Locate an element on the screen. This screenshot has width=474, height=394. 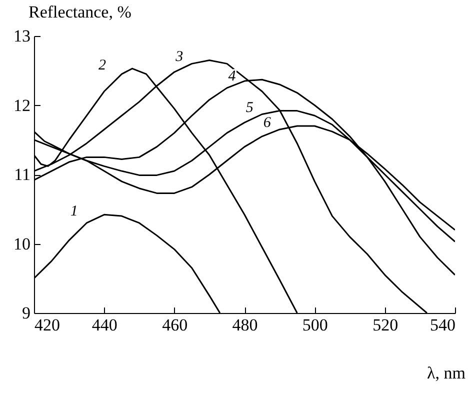
x-tick-label: 500 is located at coordinates (315, 325).